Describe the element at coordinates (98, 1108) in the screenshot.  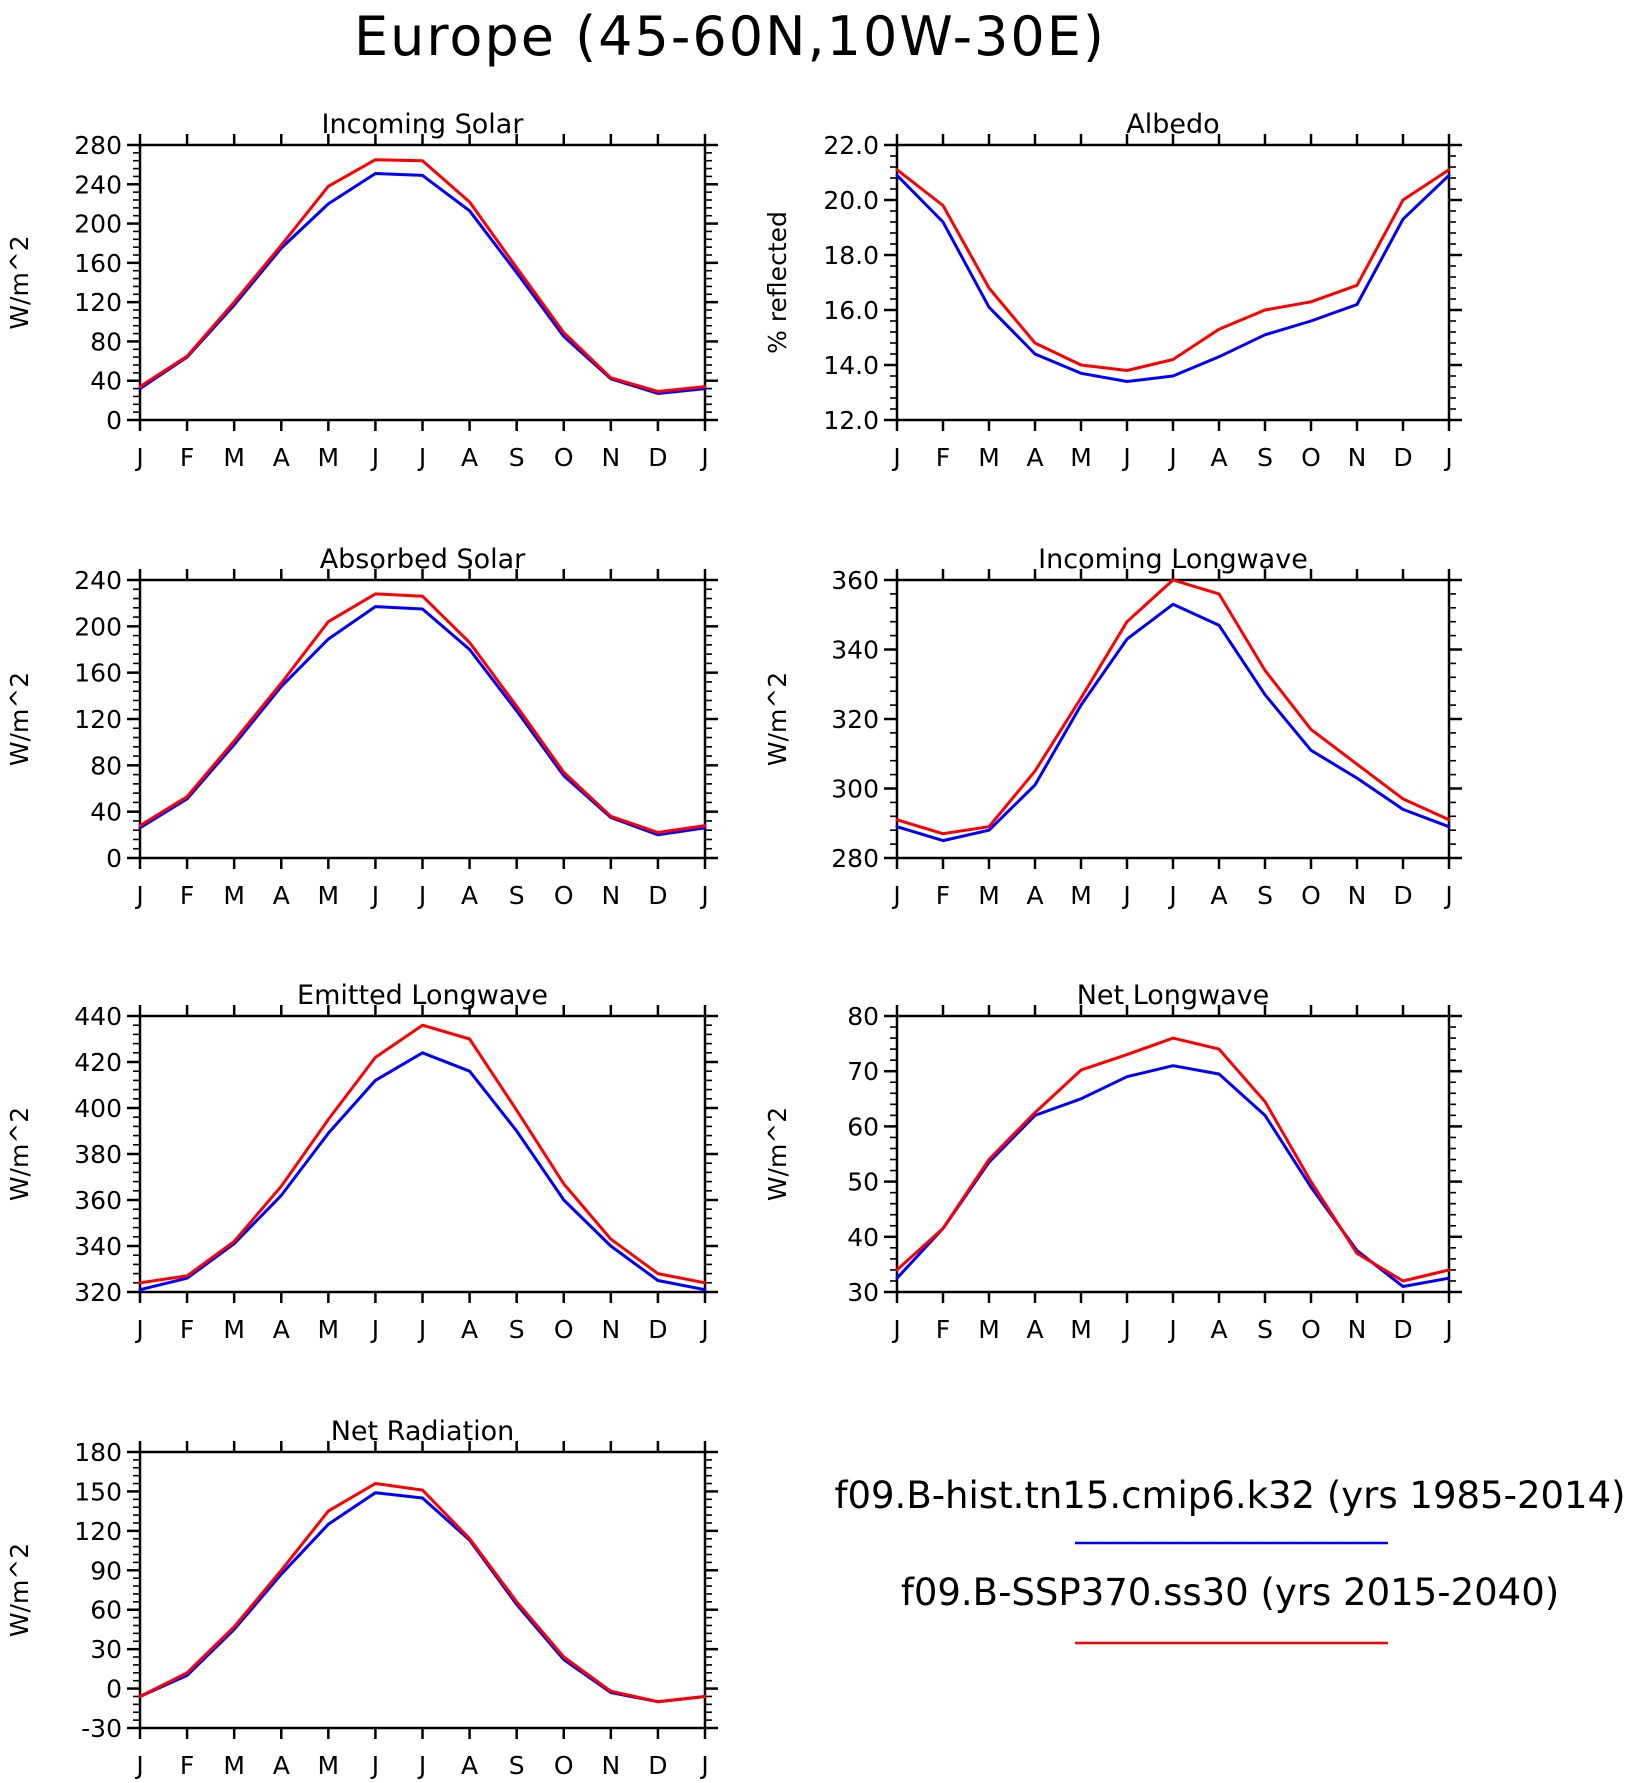
I see `y-tick-label: 400` at that location.